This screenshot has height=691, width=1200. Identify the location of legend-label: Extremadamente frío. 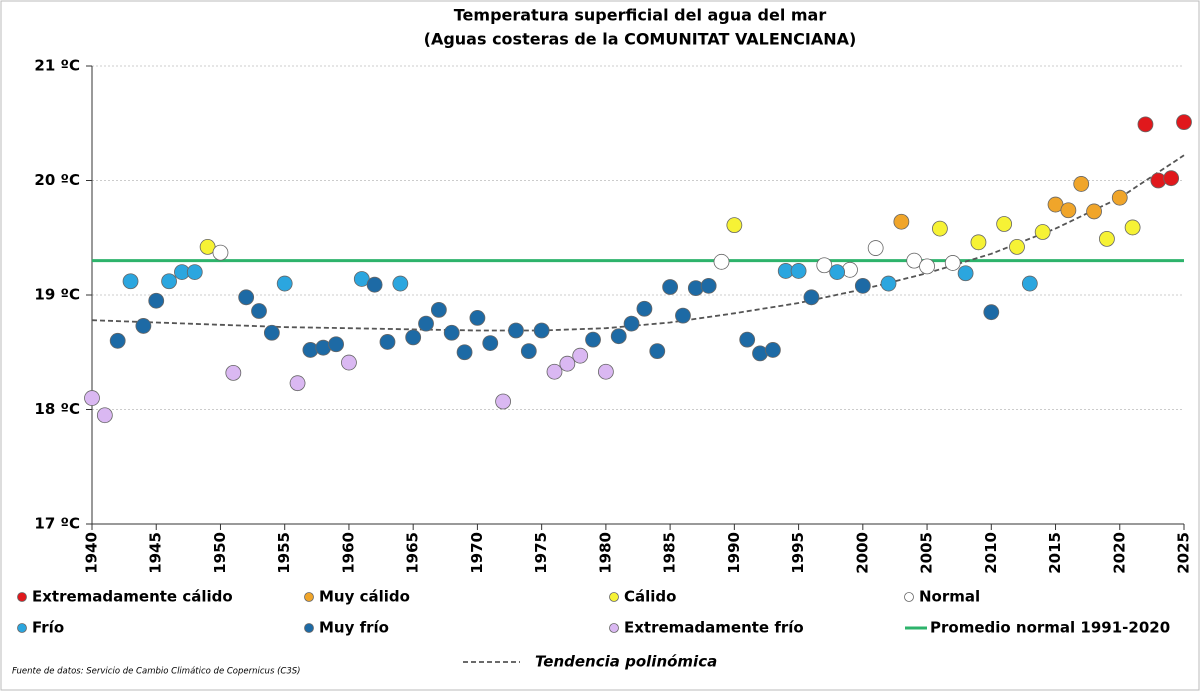
(714, 628).